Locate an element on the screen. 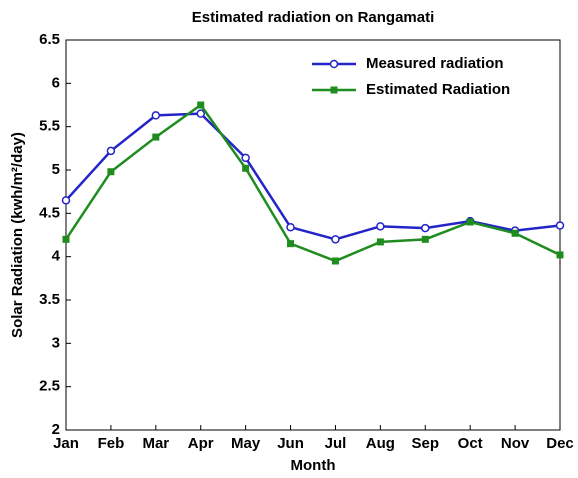 The image size is (578, 478). legend-label: Estimated Radiation is located at coordinates (438, 89).